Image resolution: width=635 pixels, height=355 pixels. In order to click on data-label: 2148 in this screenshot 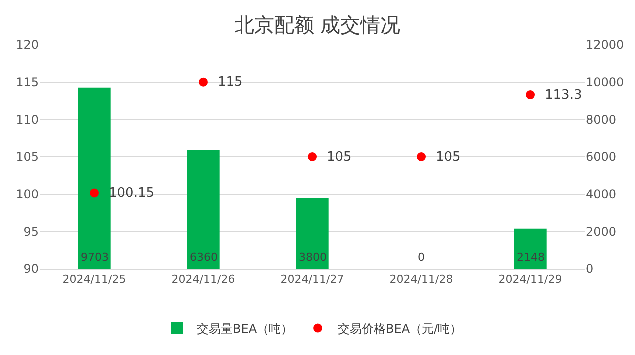, I will do `click(531, 257)`.